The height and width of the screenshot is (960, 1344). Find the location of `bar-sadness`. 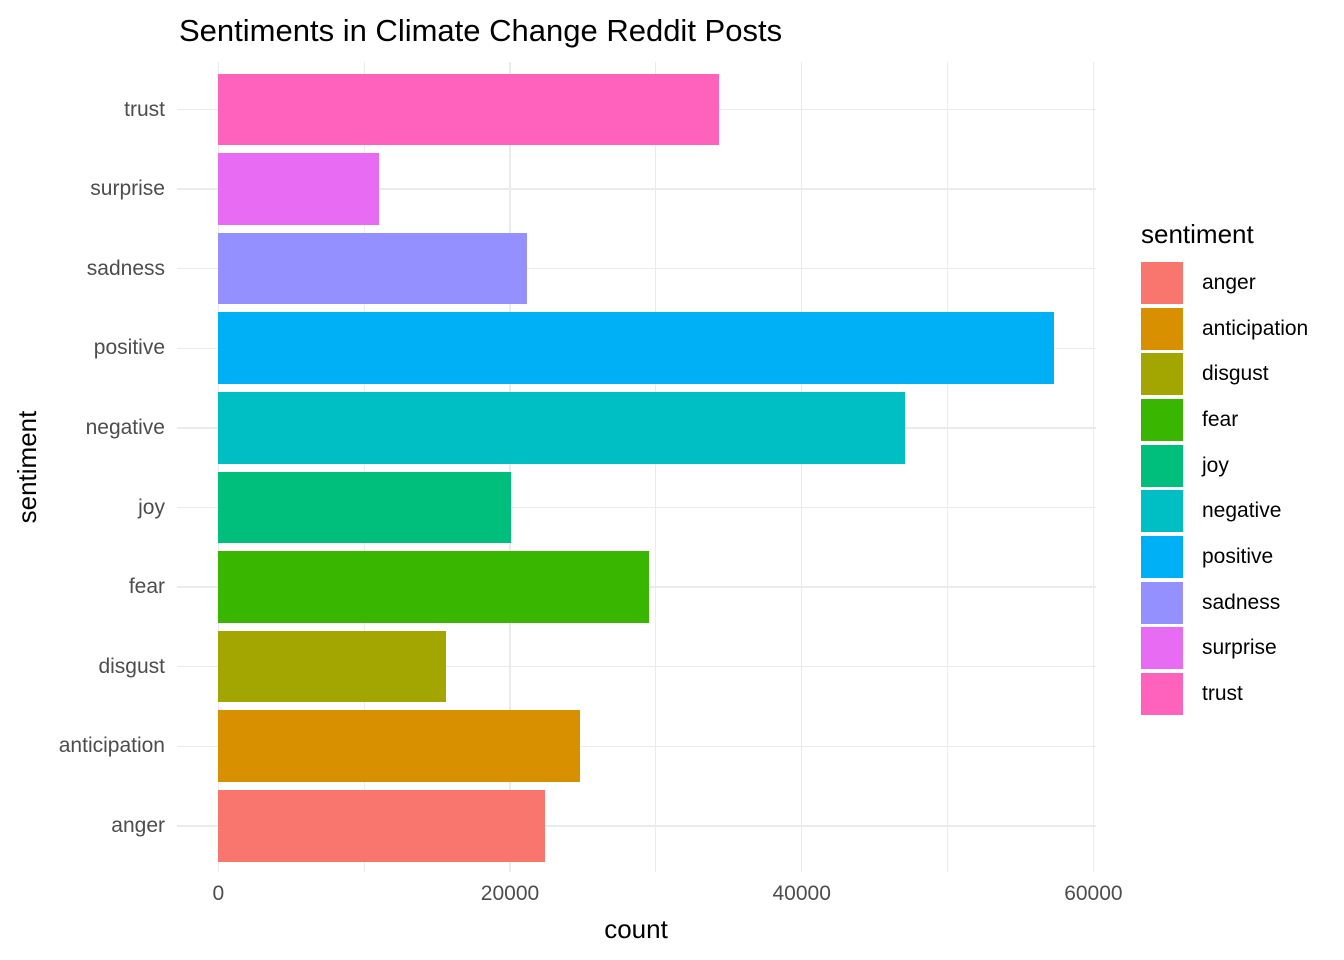

bar-sadness is located at coordinates (373, 268).